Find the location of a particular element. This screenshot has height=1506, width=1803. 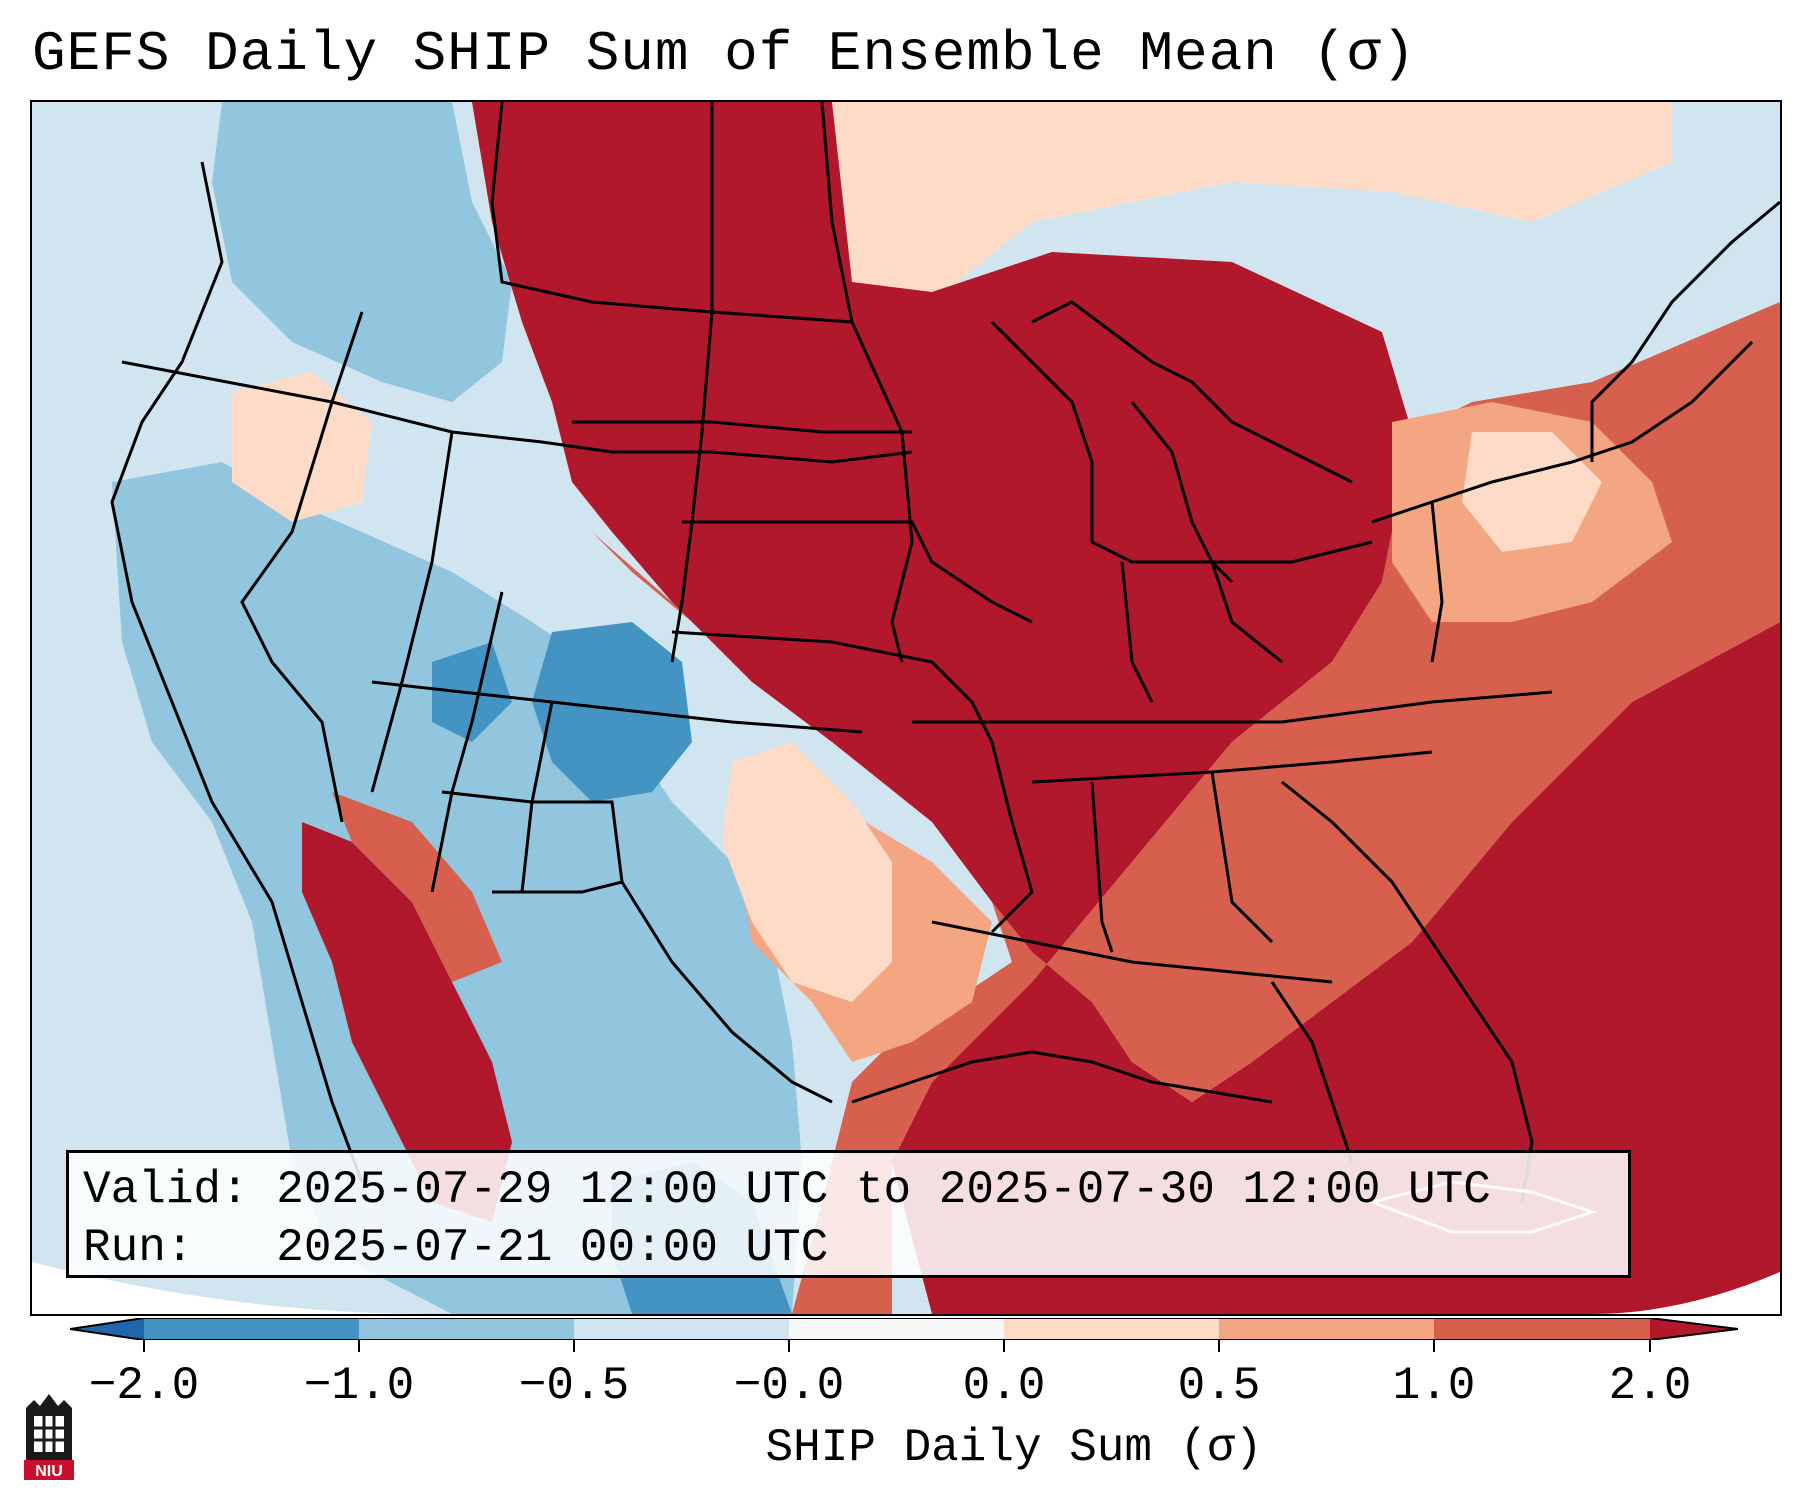

projection-edge is located at coordinates (232, 1288).